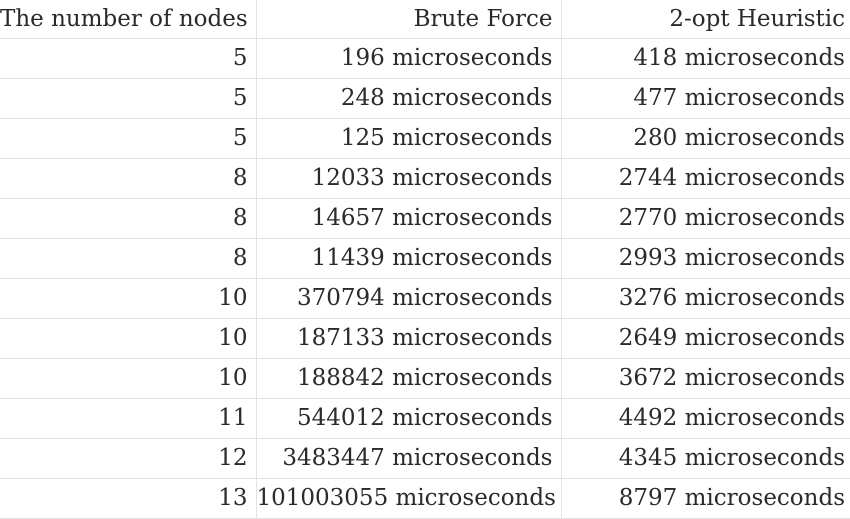 Image resolution: width=850 pixels, height=519 pixels. Describe the element at coordinates (409, 58) in the screenshot. I see `cell-brute-force: 196 microseconds` at that location.